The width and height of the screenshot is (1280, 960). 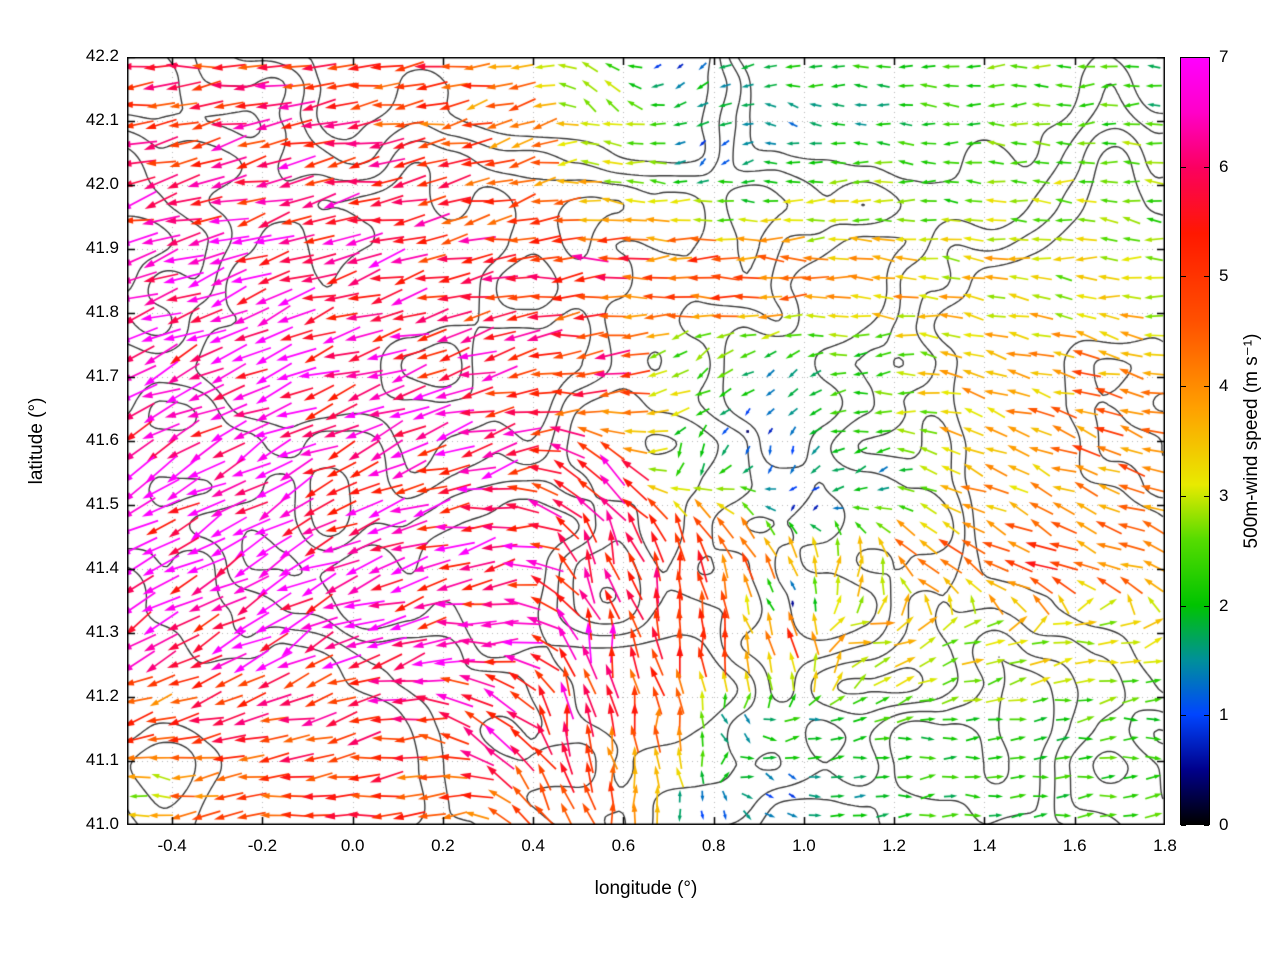 I want to click on x-tick-label: 0.0, so click(x=352, y=845).